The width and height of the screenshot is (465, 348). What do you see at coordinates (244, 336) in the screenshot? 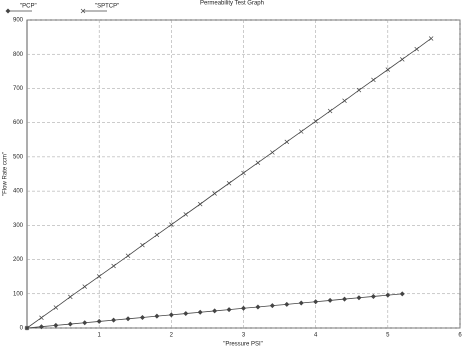
I see `x-tick-label: 3` at bounding box center [244, 336].